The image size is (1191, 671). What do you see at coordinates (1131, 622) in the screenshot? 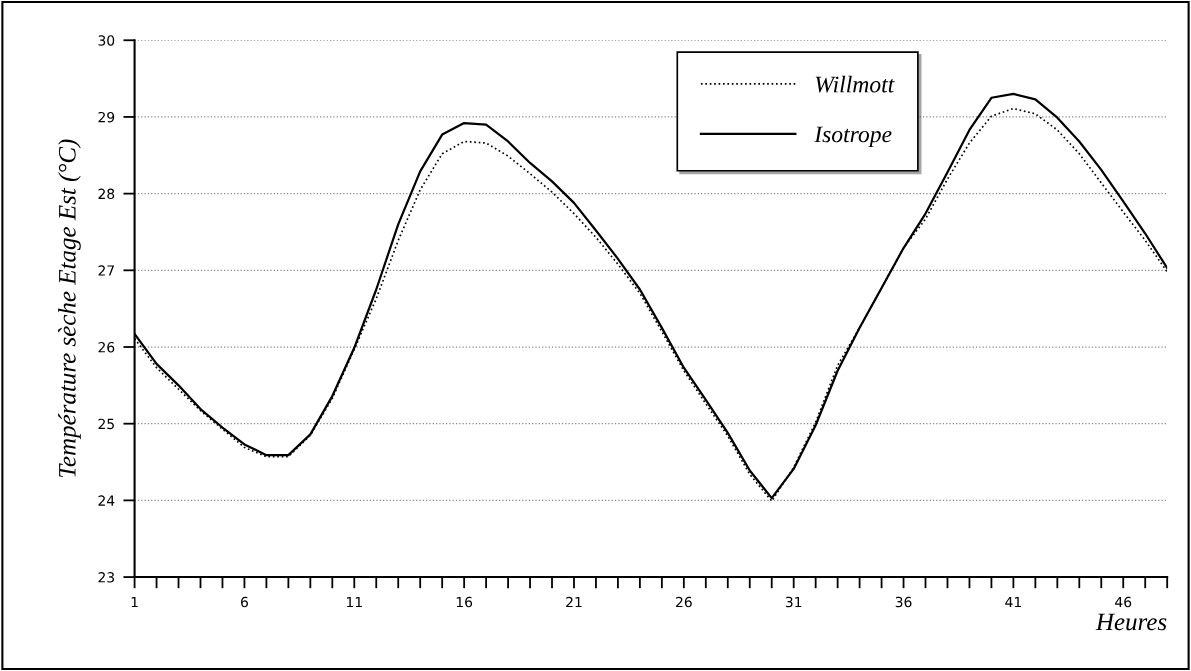
I see `x-axis-title: Heures` at bounding box center [1131, 622].